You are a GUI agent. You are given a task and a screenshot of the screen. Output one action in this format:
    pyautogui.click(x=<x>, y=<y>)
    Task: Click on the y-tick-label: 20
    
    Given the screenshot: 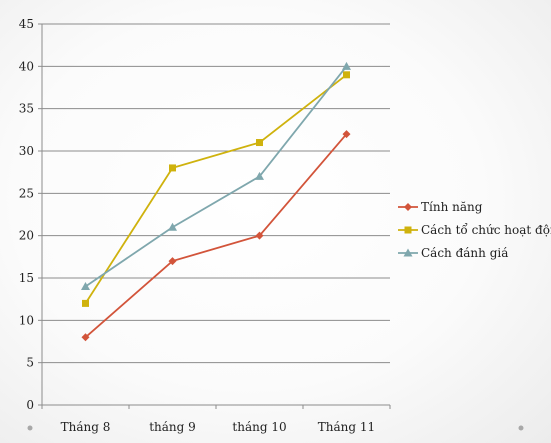 What is the action you would take?
    pyautogui.click(x=26, y=236)
    